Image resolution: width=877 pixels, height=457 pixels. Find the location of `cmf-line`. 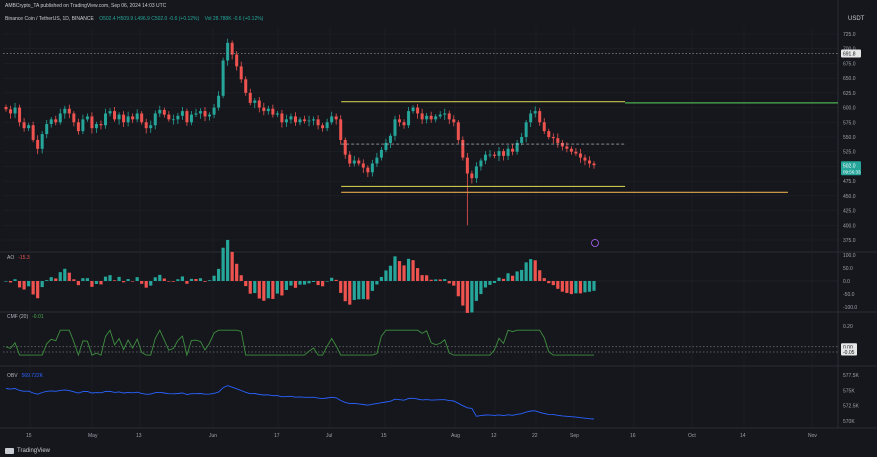

cmf-line is located at coordinates (299, 343).